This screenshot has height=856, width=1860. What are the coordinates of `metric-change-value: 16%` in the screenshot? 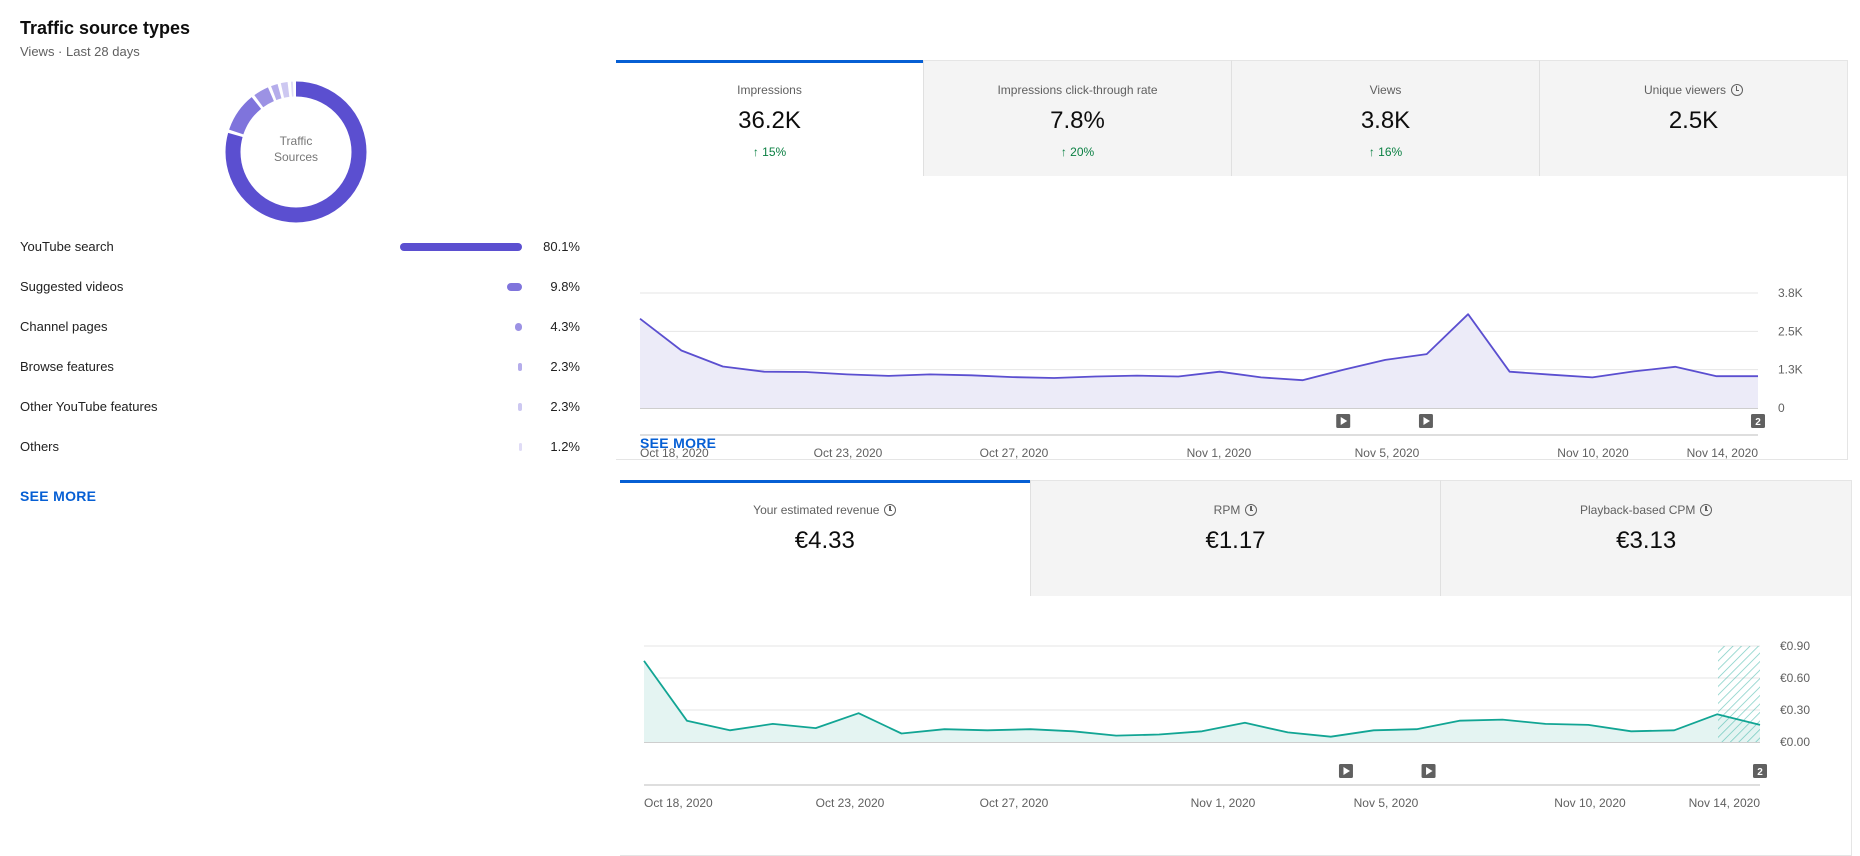 It's located at (1390, 152).